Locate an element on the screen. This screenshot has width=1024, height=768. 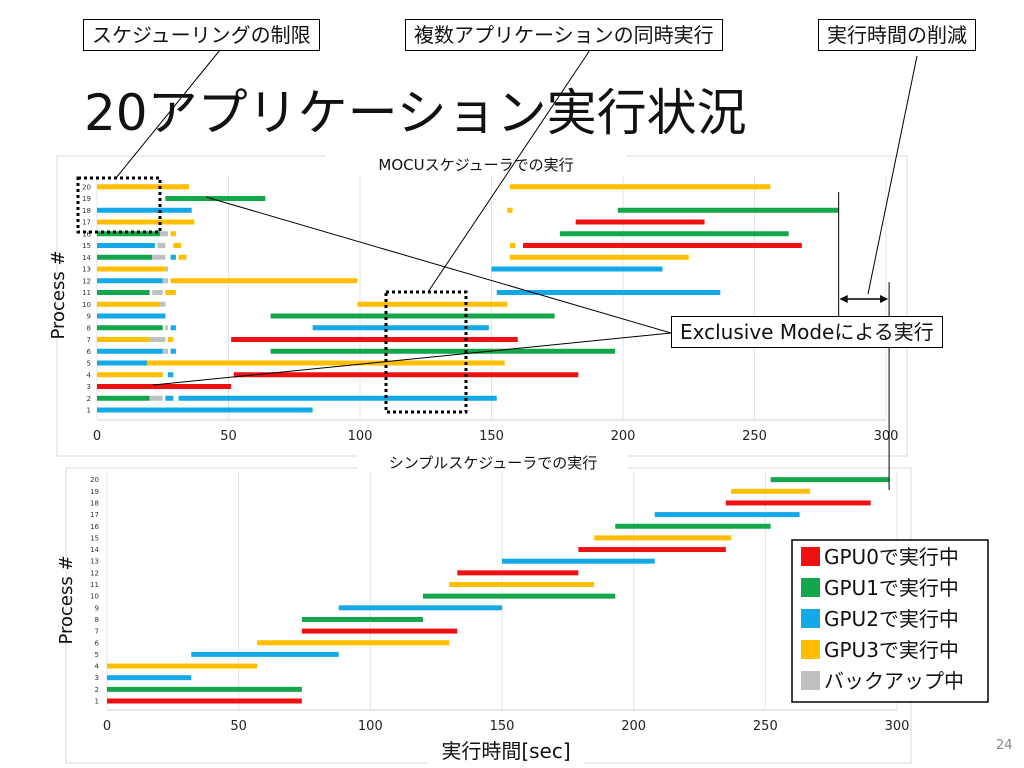
simple-x-tick-label: 0 is located at coordinates (107, 726).